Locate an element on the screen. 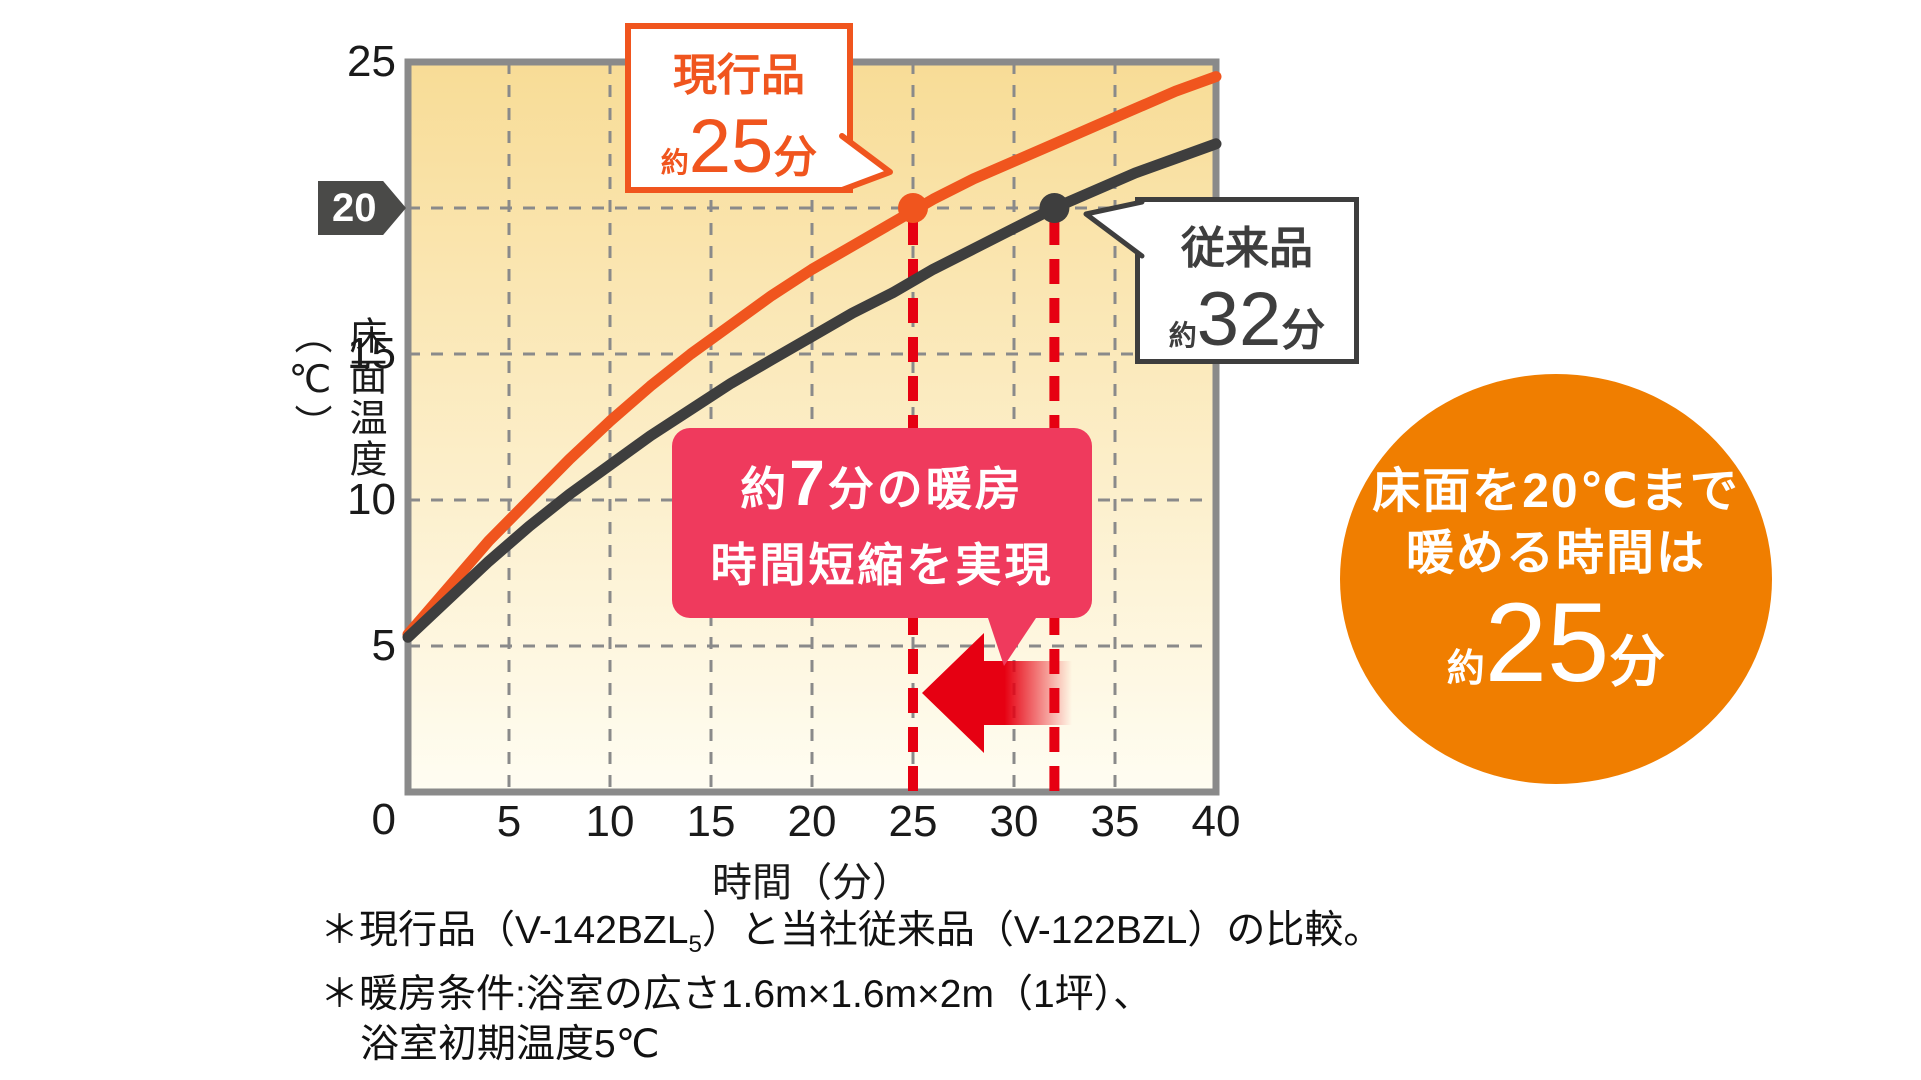 The width and height of the screenshot is (1921, 1080). footnote-line1: ＊現行品（V-142BZL5）と当社従来品（V-122BZL）の比較。 is located at coordinates (851, 933).